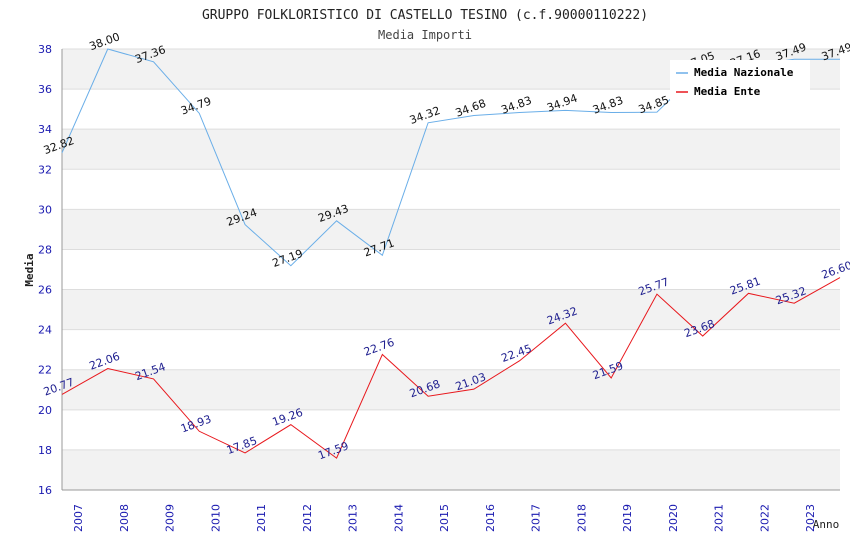  What do you see at coordinates (45, 169) in the screenshot?
I see `y-tick-label: 32` at bounding box center [45, 169].